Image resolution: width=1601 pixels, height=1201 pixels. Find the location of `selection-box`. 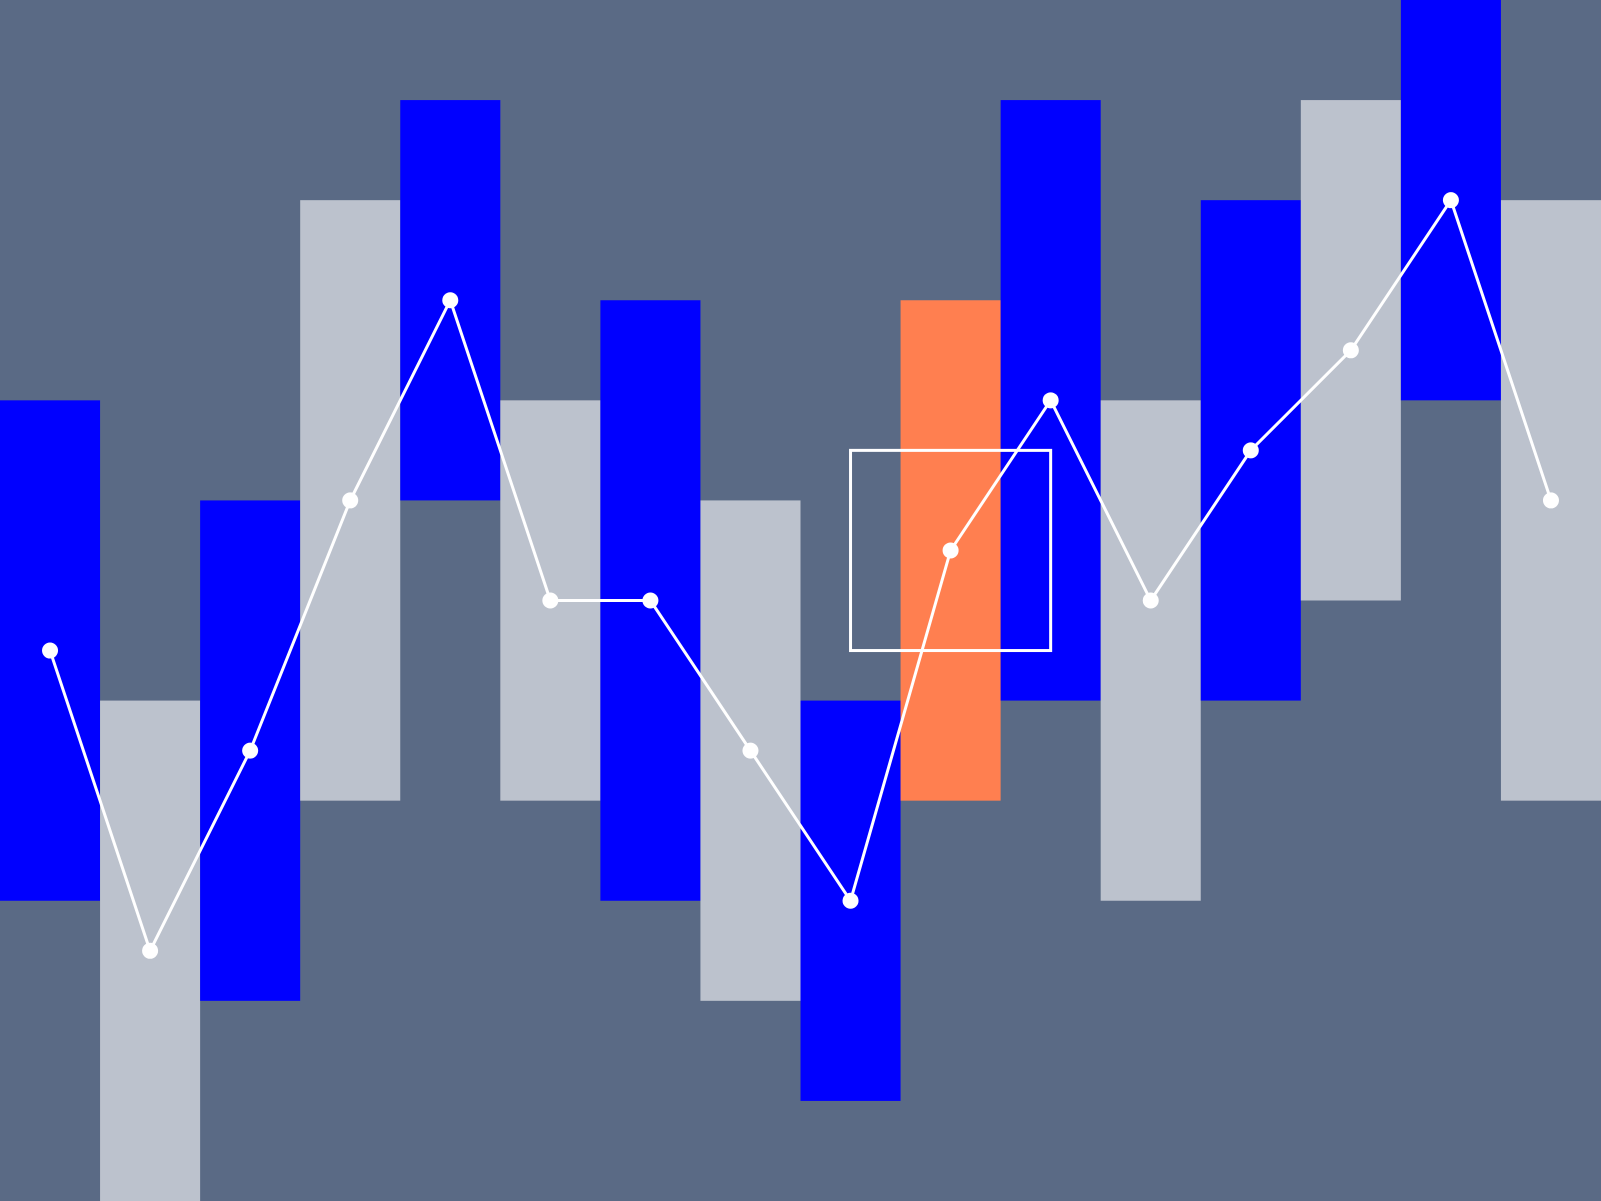

selection-box is located at coordinates (951, 550).